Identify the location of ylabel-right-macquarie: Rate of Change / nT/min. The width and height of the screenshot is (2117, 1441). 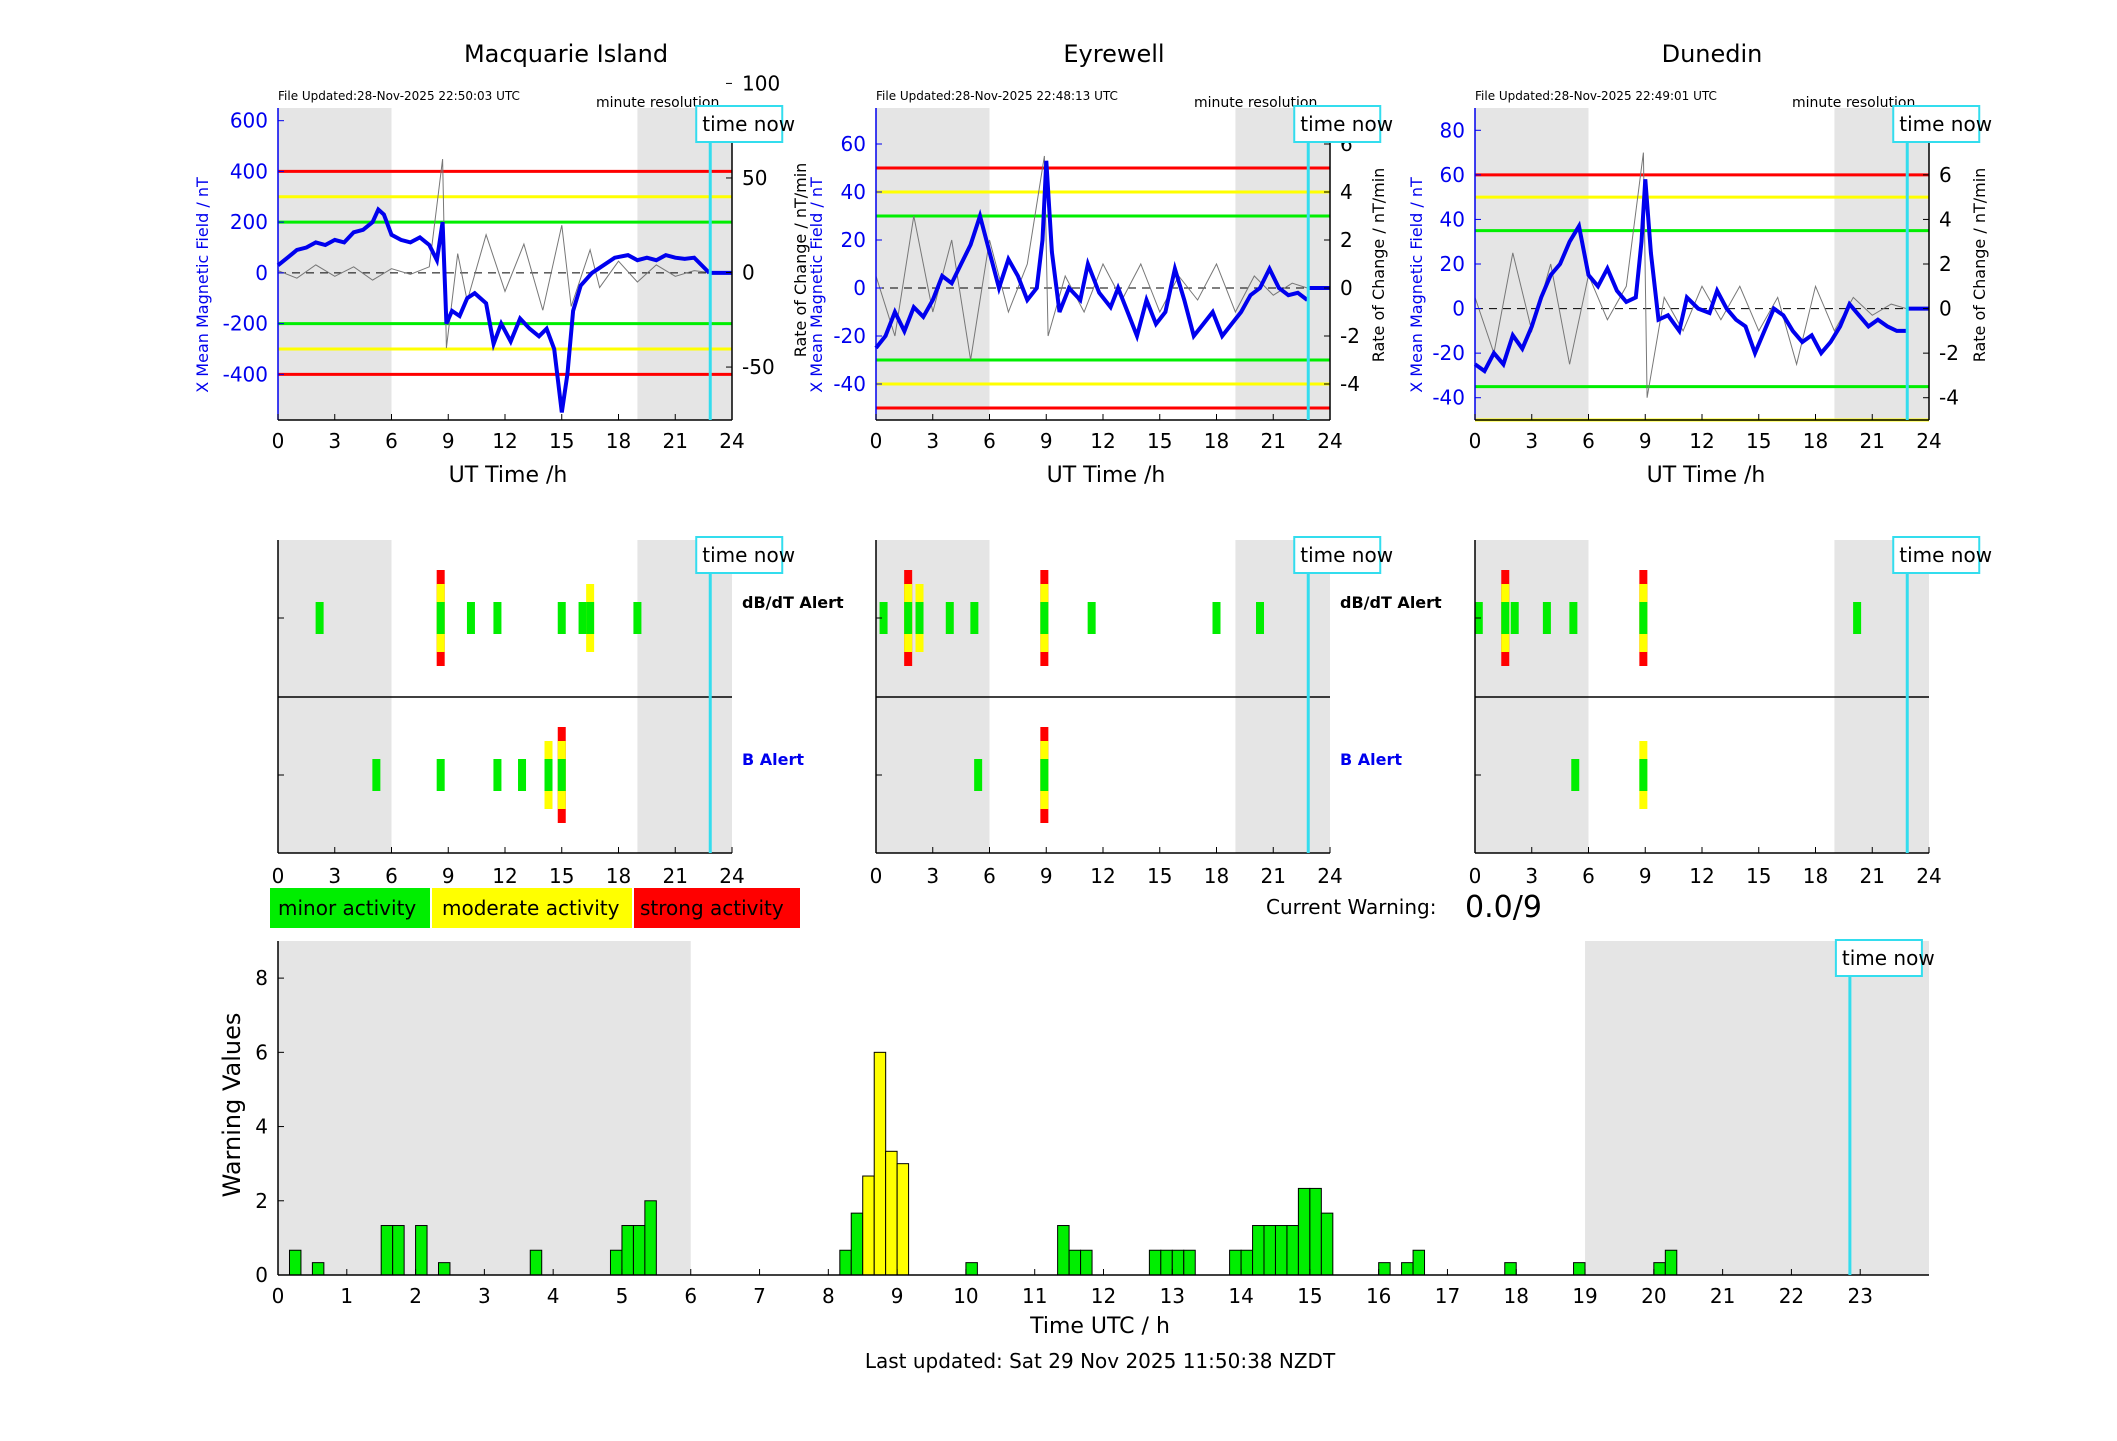
(800, 260).